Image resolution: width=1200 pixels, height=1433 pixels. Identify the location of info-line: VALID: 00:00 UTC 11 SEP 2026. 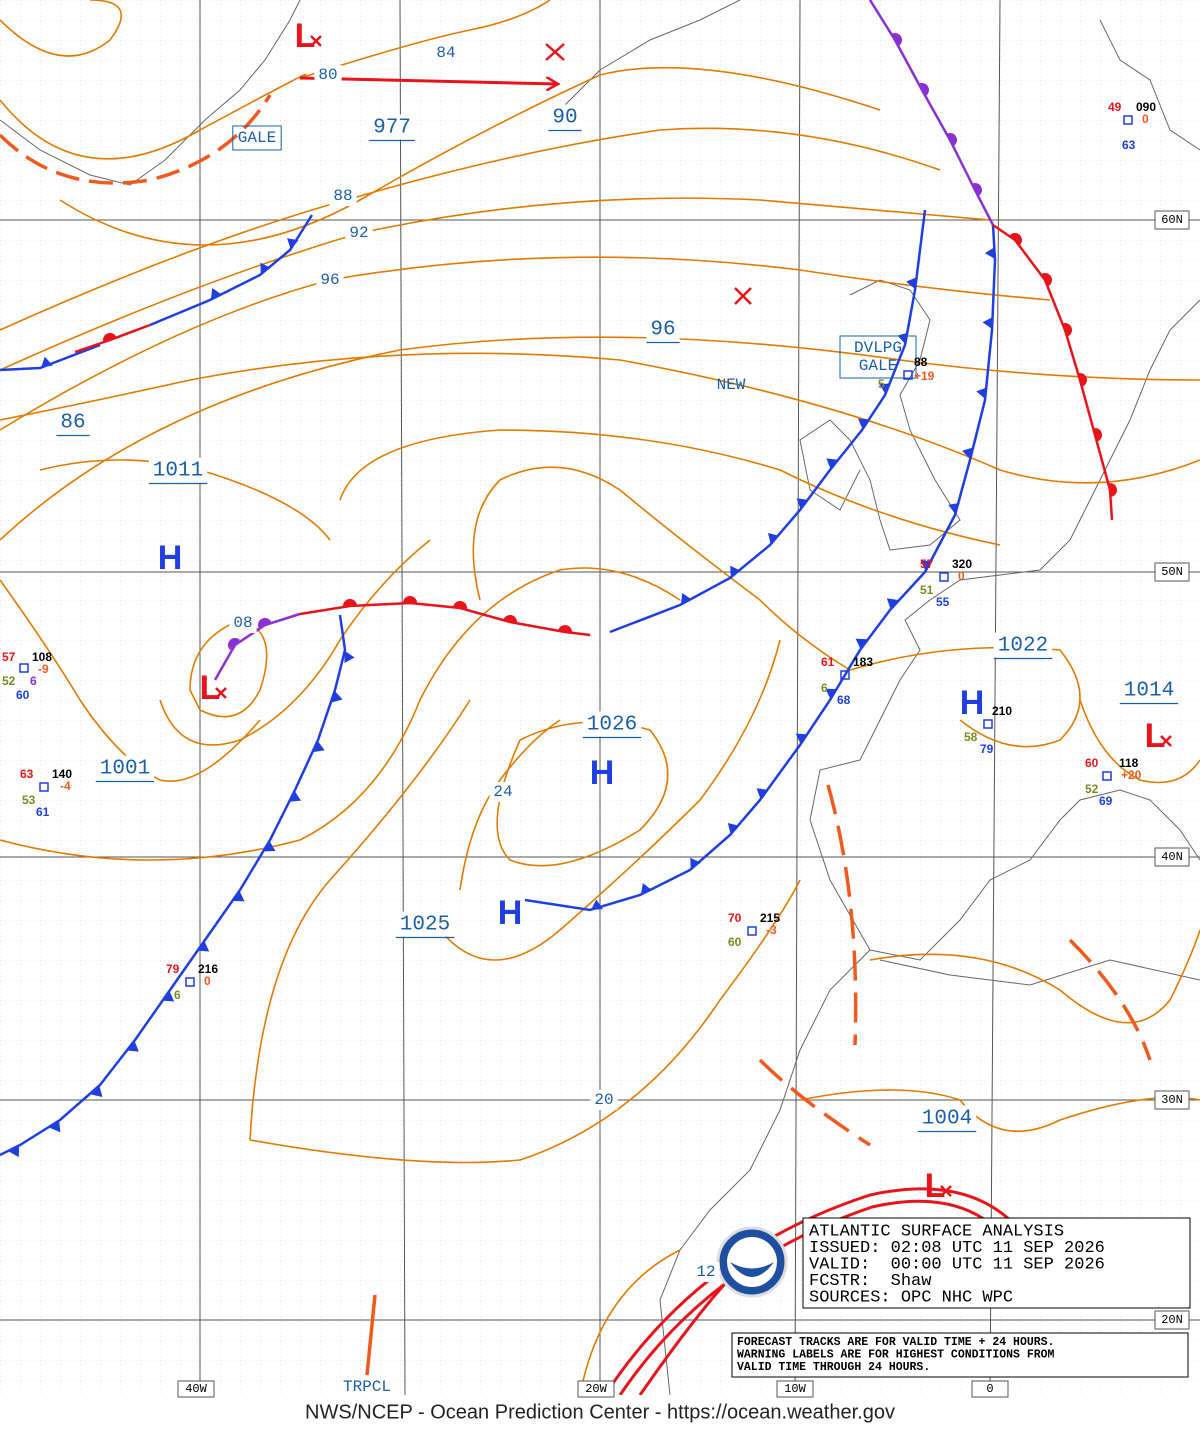
(957, 1264).